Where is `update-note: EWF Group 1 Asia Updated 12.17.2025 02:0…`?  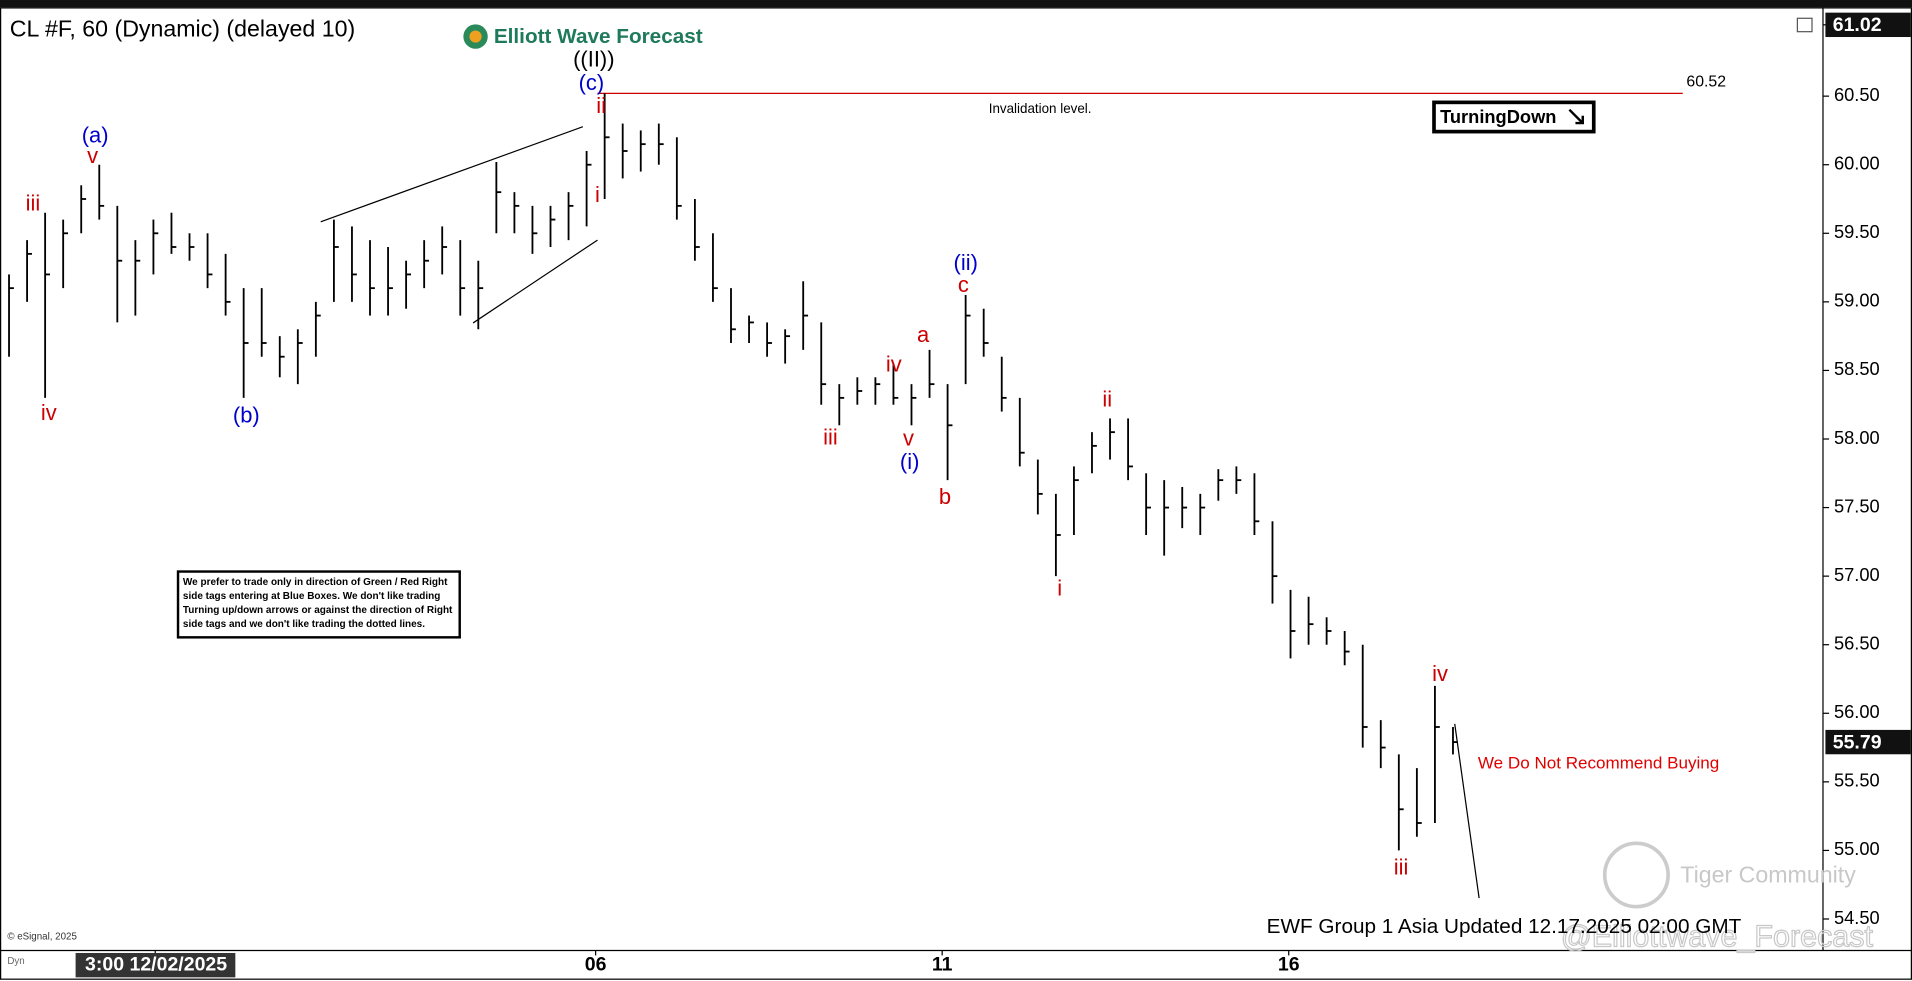
update-note: EWF Group 1 Asia Updated 12.17.2025 02:0… is located at coordinates (1504, 926).